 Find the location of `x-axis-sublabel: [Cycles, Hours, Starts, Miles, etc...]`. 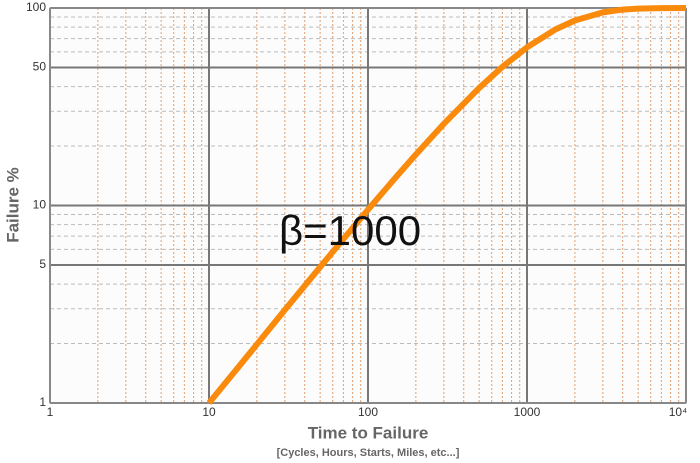

x-axis-sublabel: [Cycles, Hours, Starts, Miles, etc...] is located at coordinates (368, 453).